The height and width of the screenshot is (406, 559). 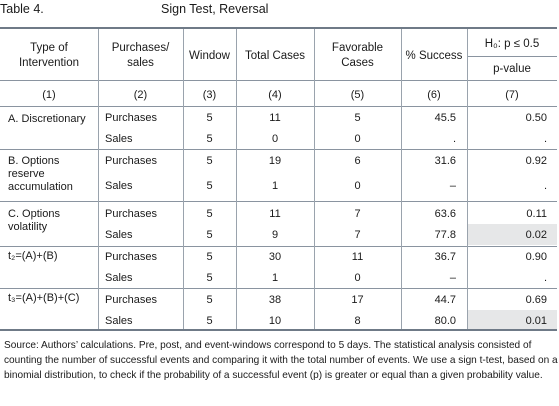 I want to click on success-cell: 36.7, so click(x=445, y=257).